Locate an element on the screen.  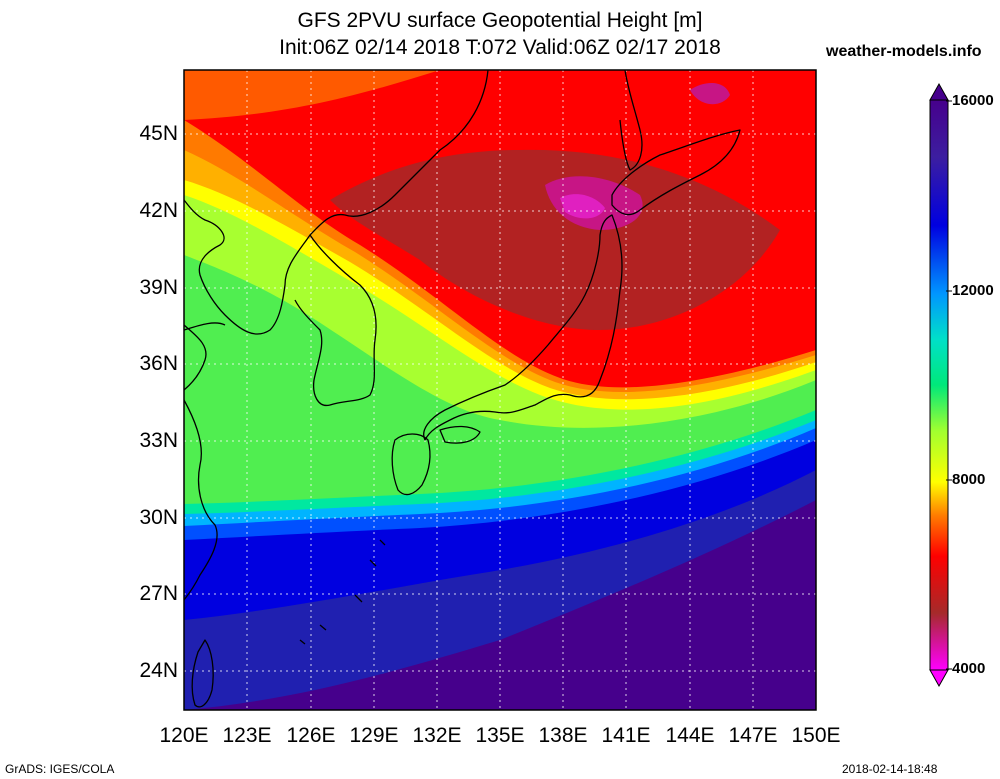
lon-label-147e: 147E is located at coordinates (753, 735).